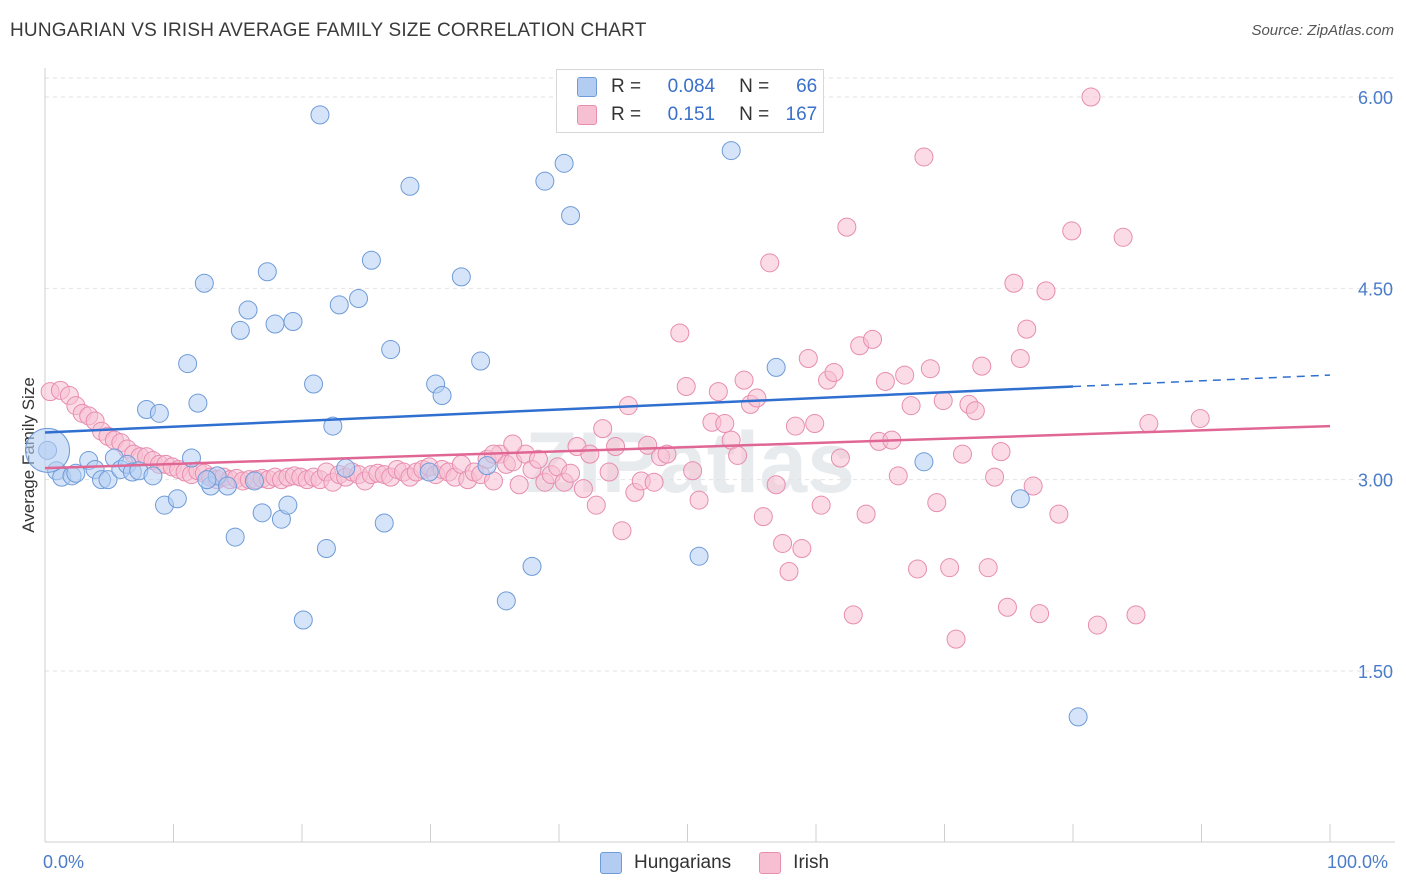 The height and width of the screenshot is (892, 1406). I want to click on legend-item-hungarians: Hungarians, so click(665, 863).